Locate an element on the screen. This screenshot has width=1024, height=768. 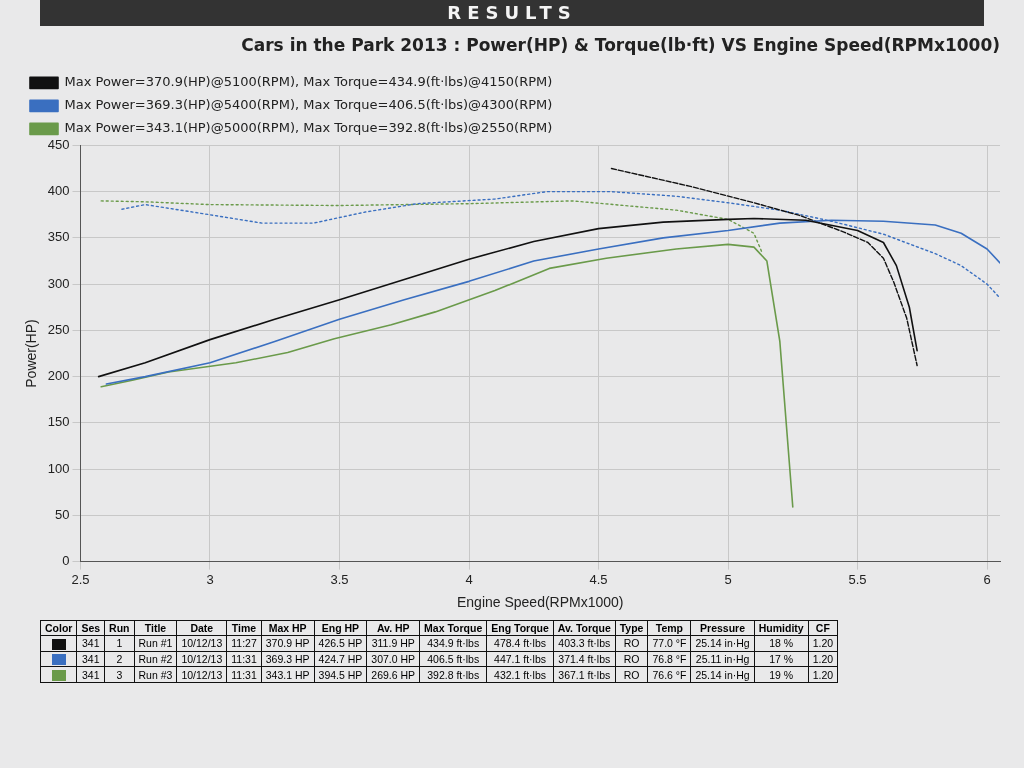
y-tick-label: 450 is located at coordinates (58, 144).